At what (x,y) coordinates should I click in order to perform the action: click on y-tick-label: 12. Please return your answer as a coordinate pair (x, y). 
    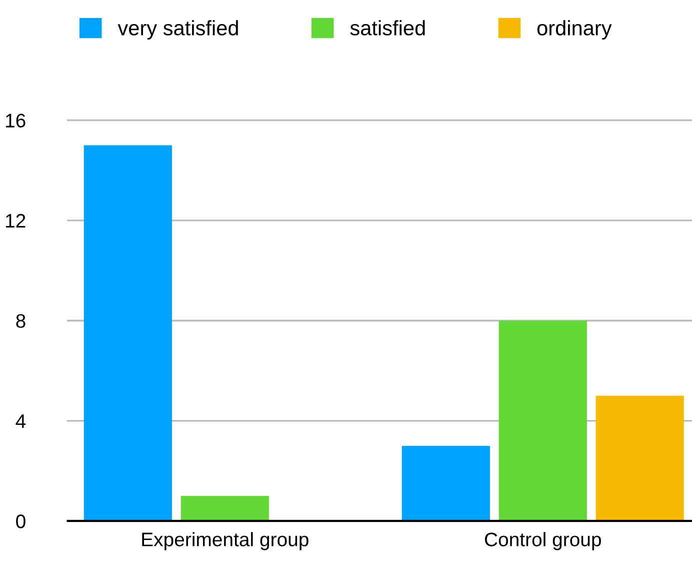
    Looking at the image, I should click on (16, 221).